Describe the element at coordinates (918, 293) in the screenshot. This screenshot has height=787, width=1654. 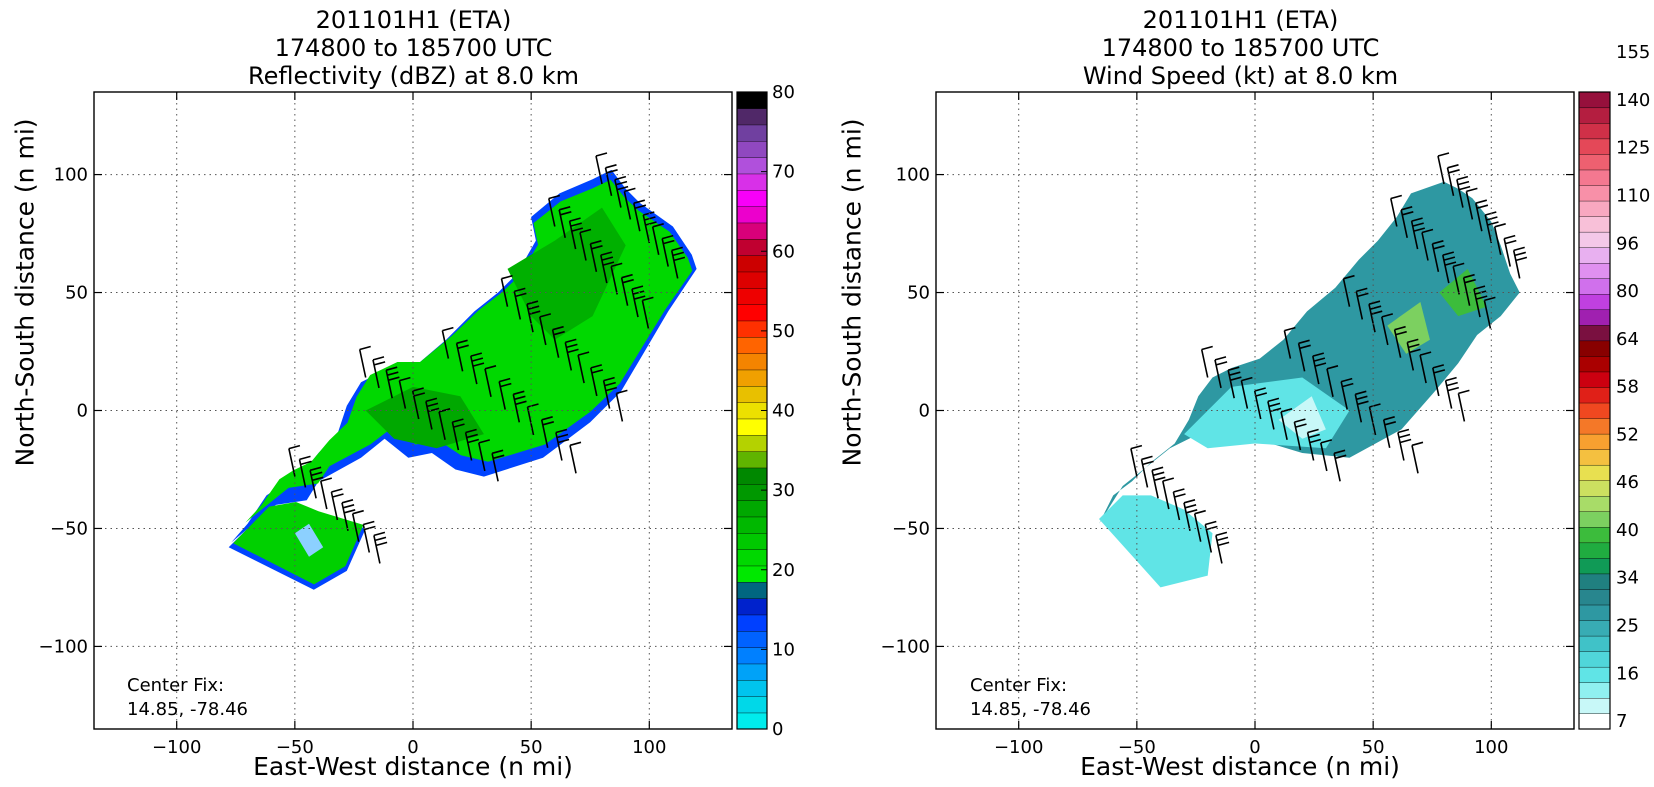
I see `y-tick-label: 50` at that location.